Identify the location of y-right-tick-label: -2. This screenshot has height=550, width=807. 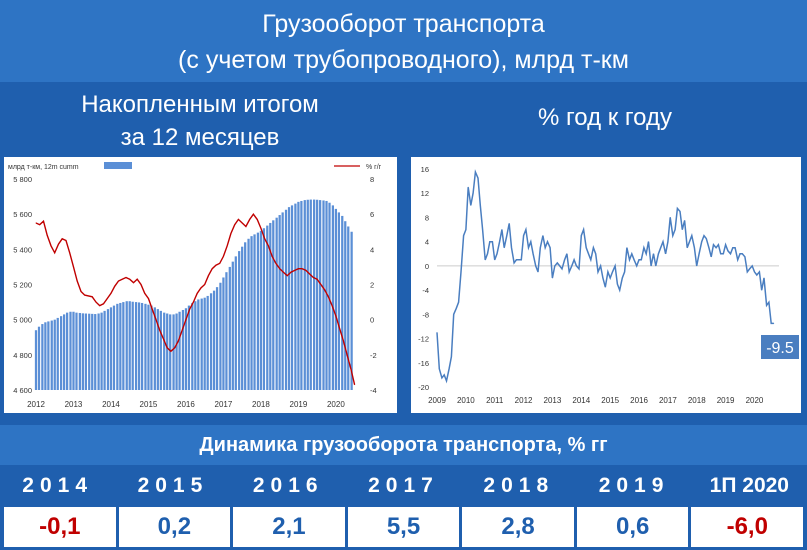
(373, 355).